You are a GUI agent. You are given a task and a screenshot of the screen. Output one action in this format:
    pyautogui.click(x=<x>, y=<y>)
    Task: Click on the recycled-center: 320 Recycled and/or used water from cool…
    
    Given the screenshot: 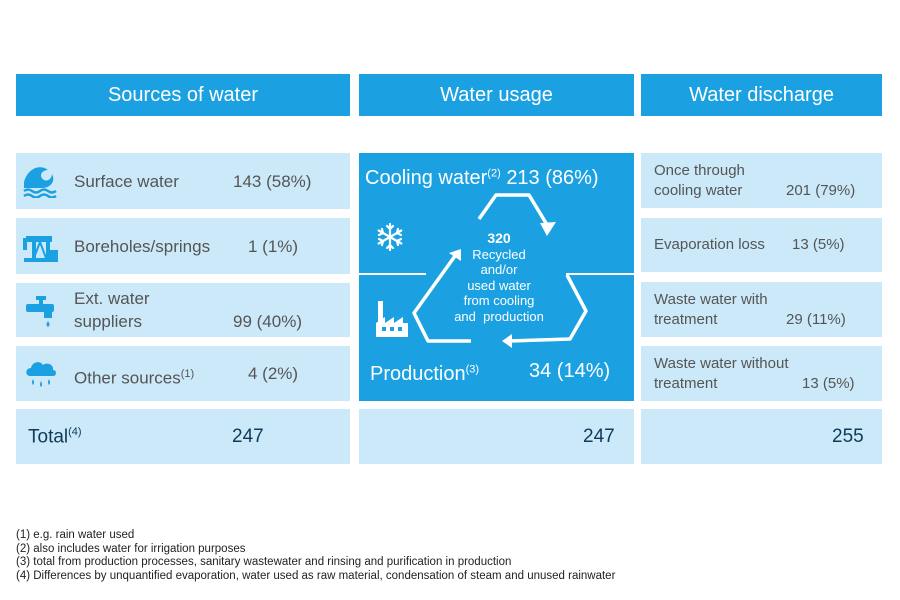 What is the action you would take?
    pyautogui.click(x=499, y=277)
    